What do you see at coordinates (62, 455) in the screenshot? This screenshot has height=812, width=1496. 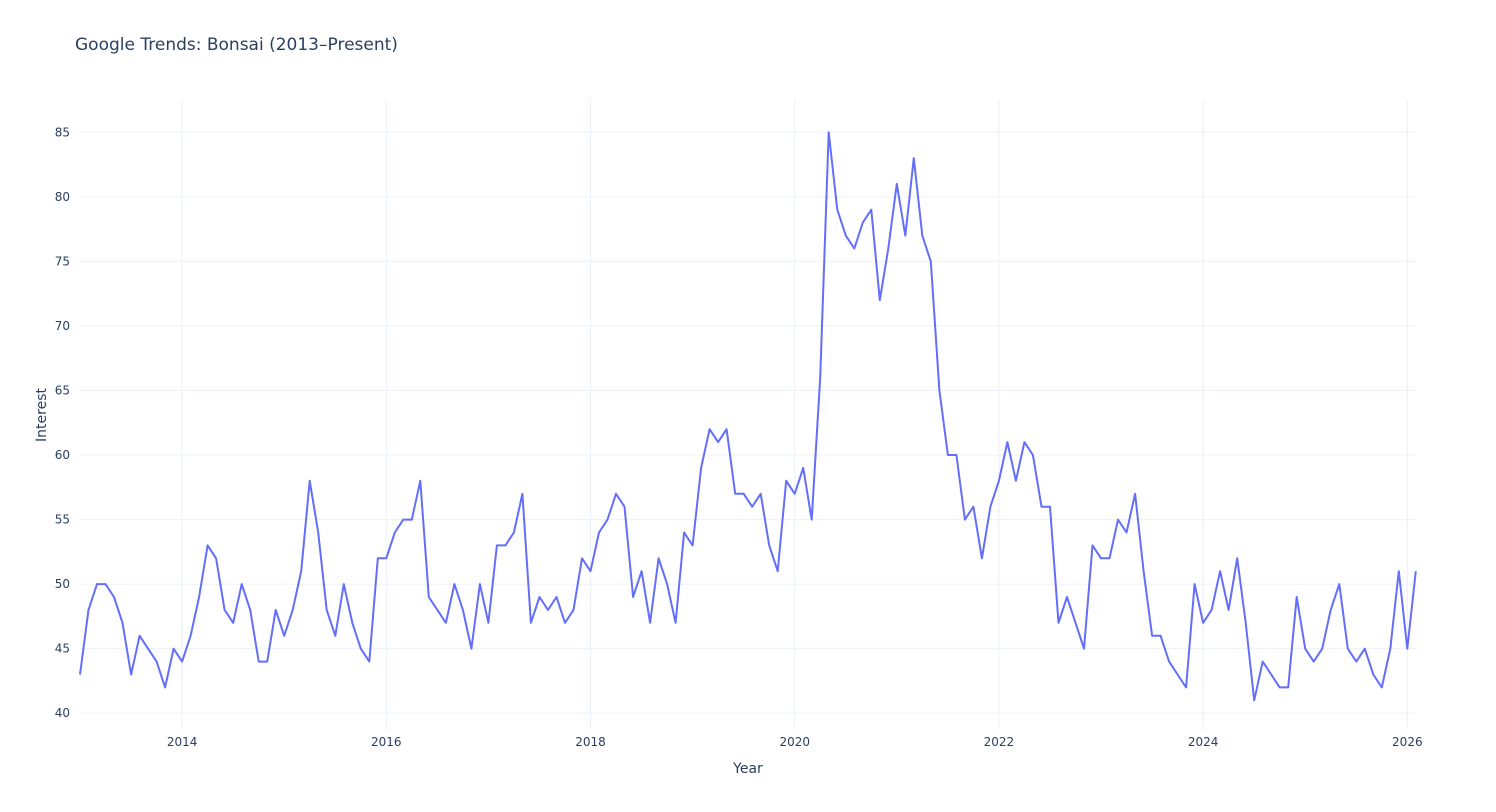 I see `y-tick-label: 60` at bounding box center [62, 455].